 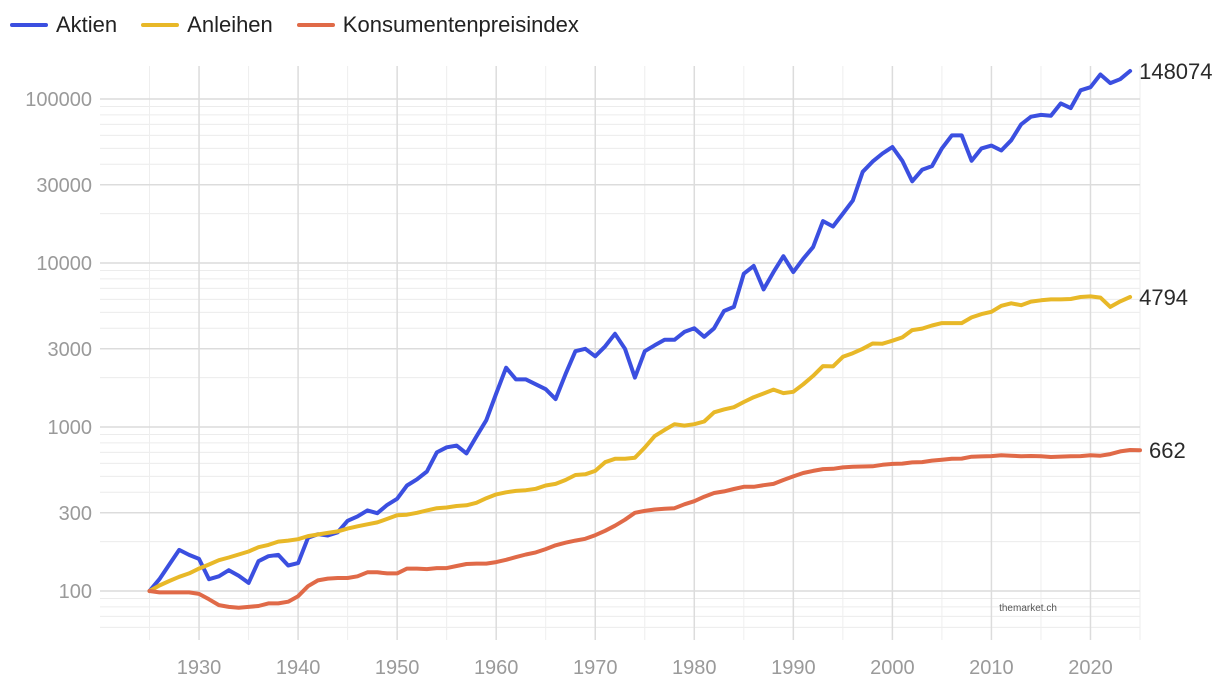 What do you see at coordinates (294, 25) in the screenshot?
I see `chart-legend: Aktien Anleihen Konsumentenpreisindex` at bounding box center [294, 25].